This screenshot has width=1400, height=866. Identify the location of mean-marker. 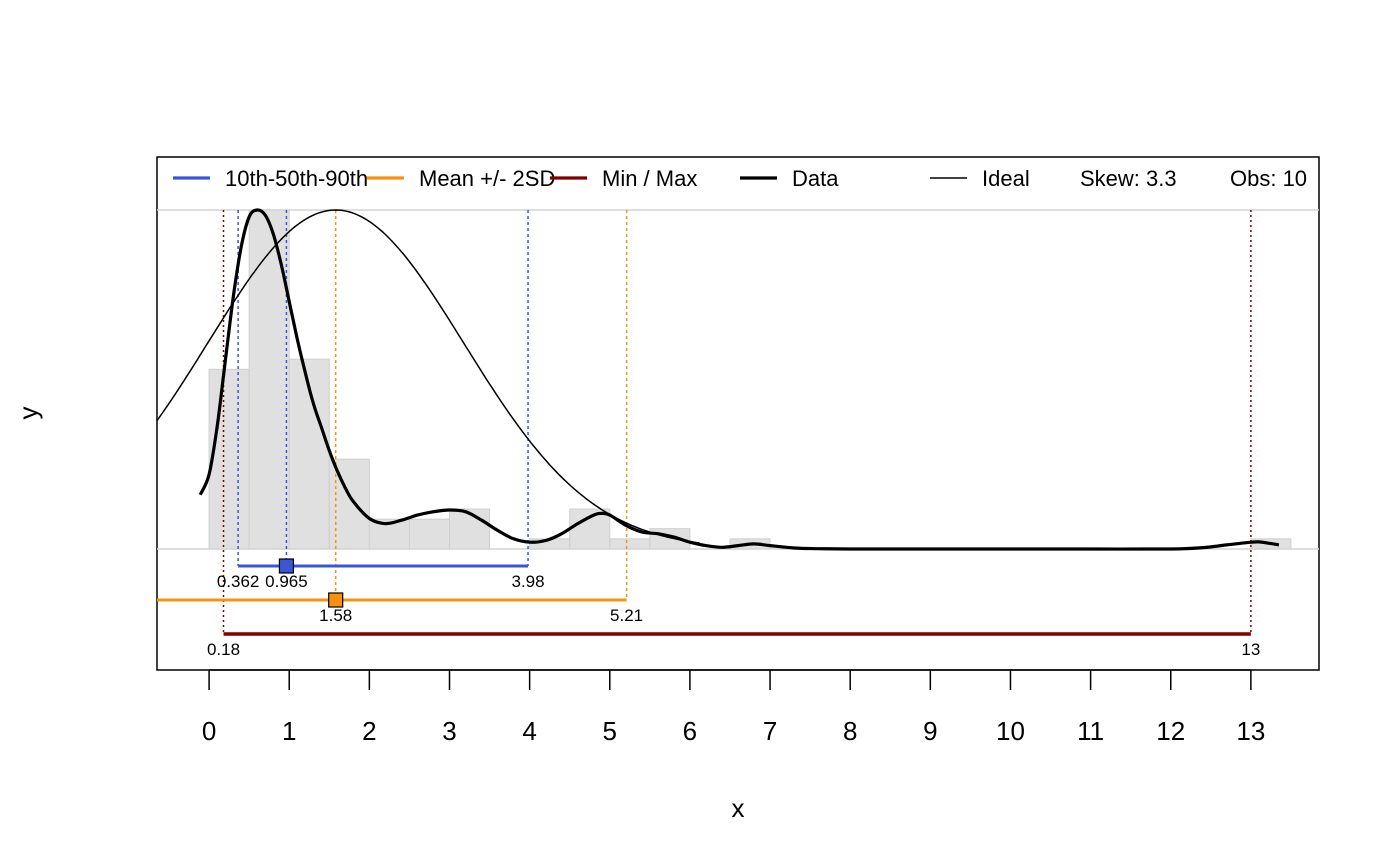
(336, 600).